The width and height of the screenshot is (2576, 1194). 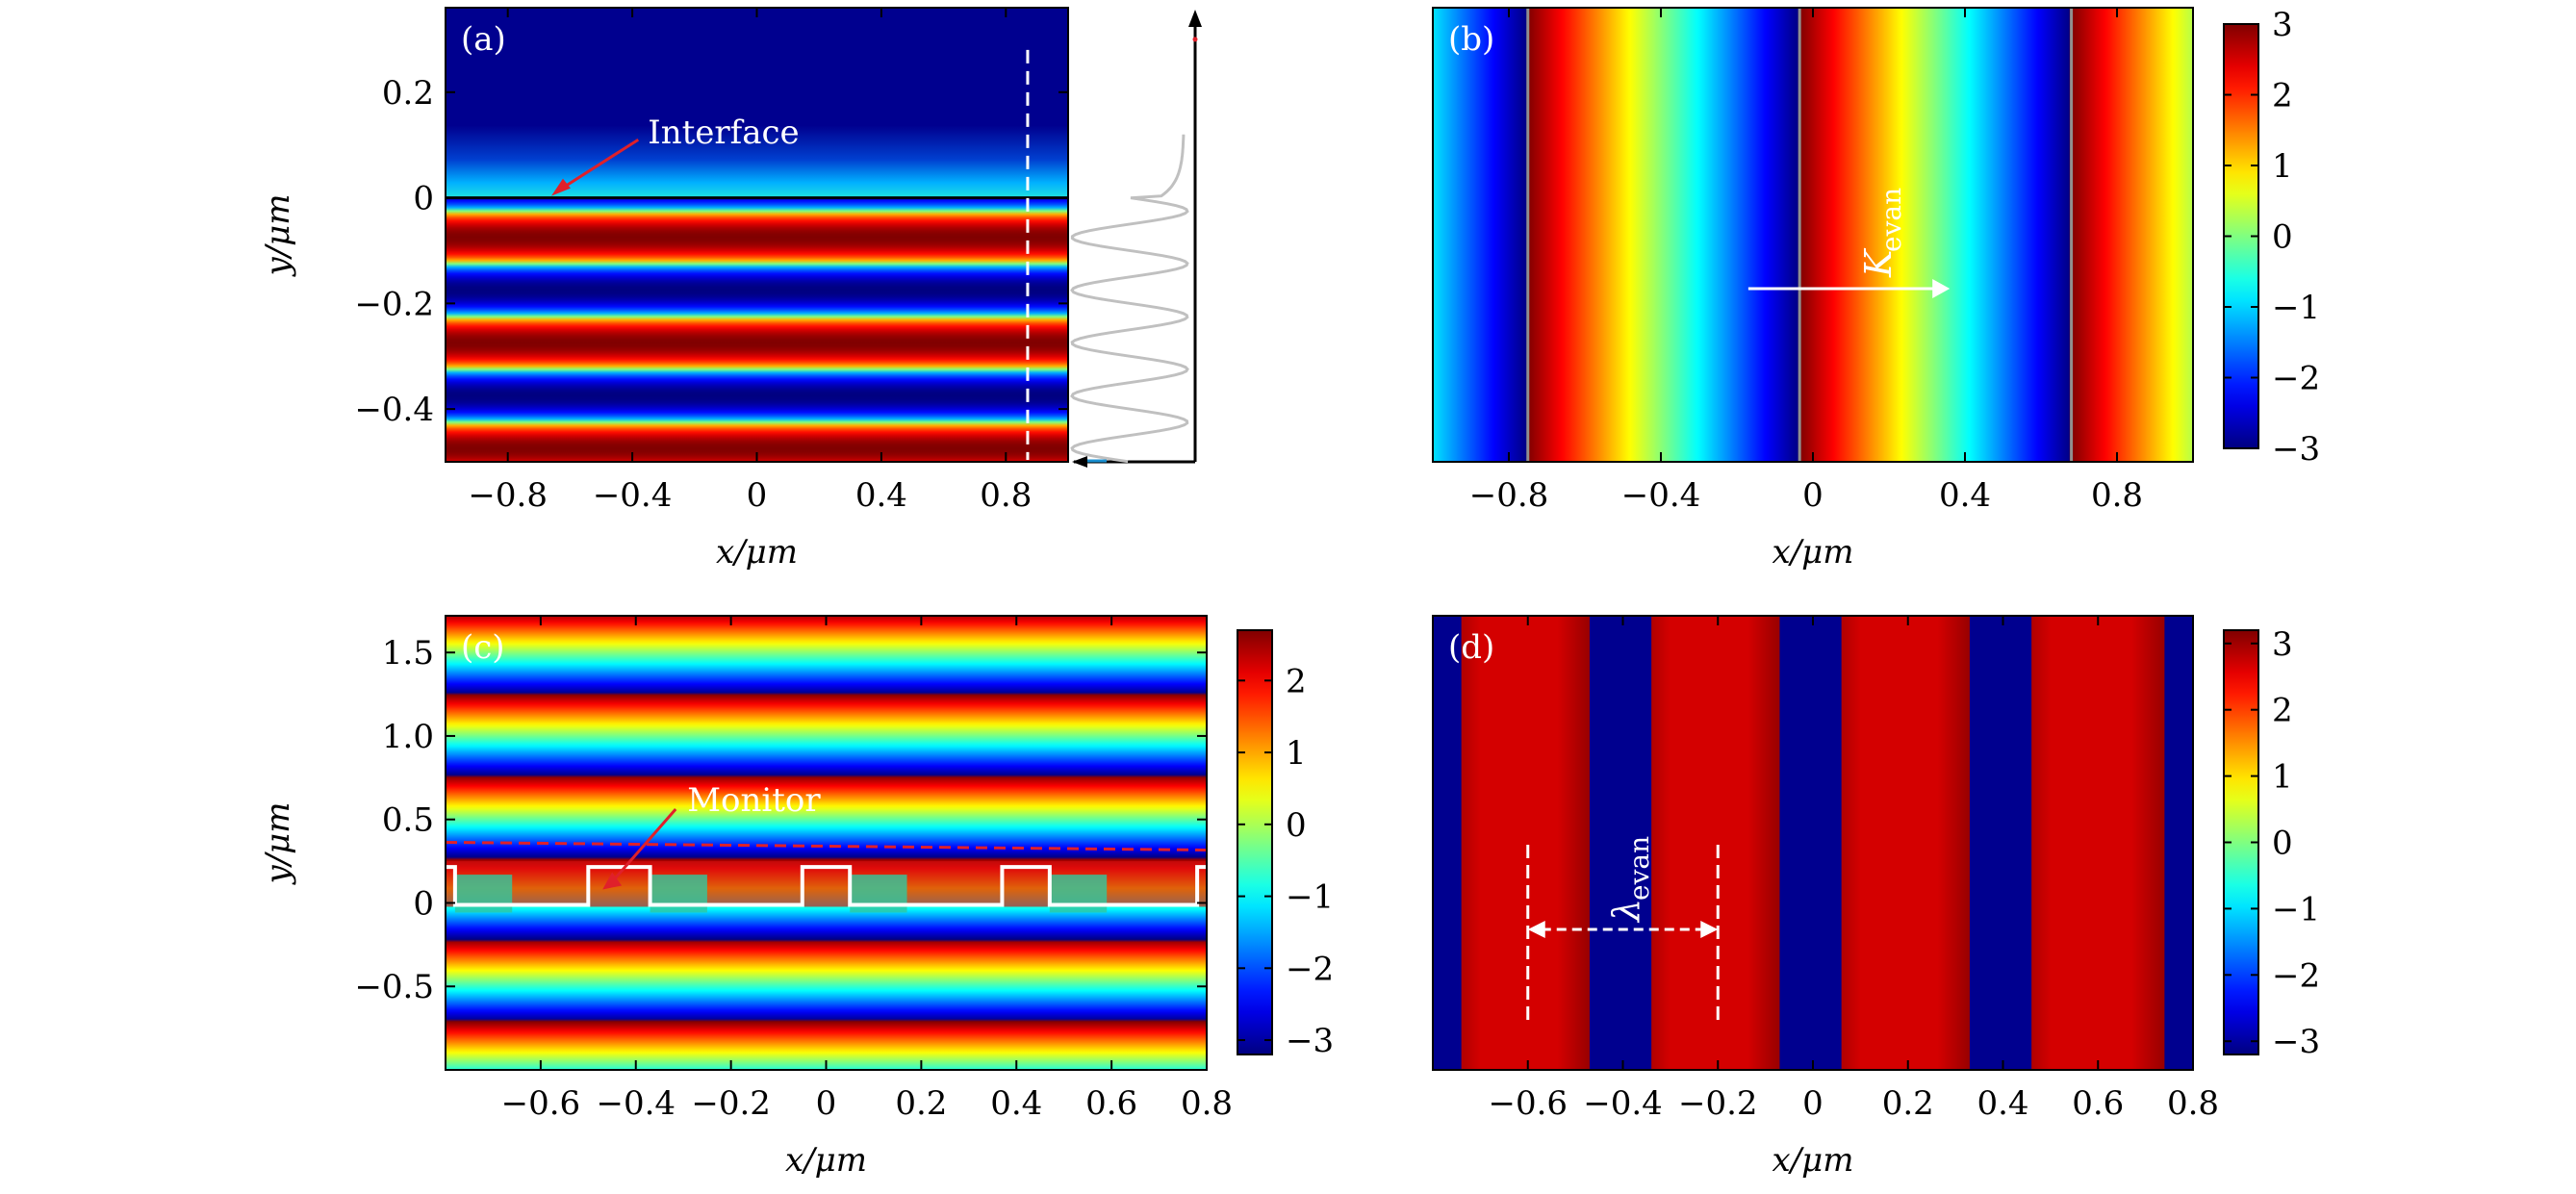 What do you see at coordinates (2282, 25) in the screenshot?
I see `colorbar-tick-label: 3` at bounding box center [2282, 25].